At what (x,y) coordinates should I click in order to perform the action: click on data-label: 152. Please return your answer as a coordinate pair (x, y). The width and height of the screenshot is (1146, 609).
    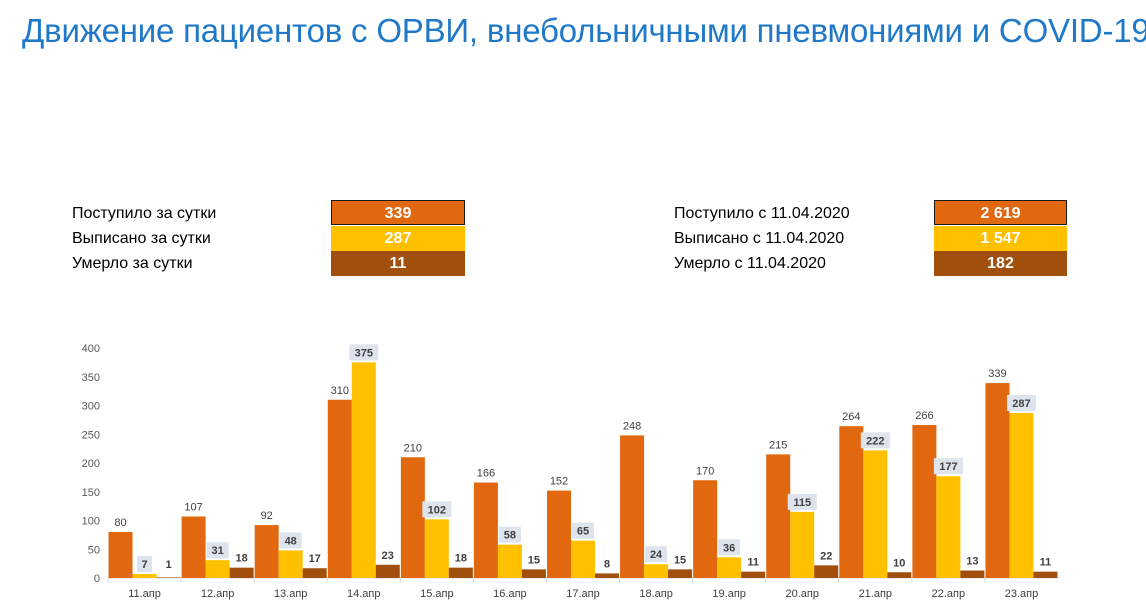
    Looking at the image, I should click on (559, 482).